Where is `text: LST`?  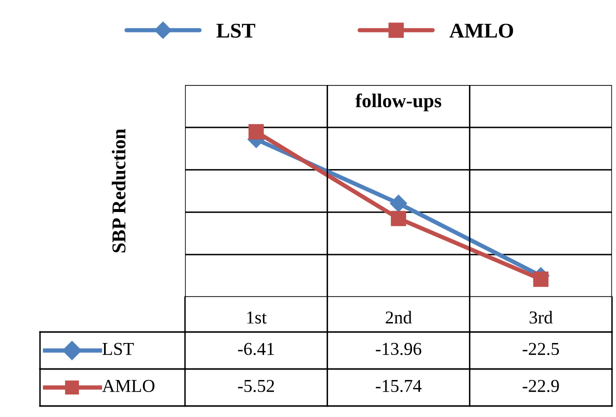 text: LST is located at coordinates (118, 349).